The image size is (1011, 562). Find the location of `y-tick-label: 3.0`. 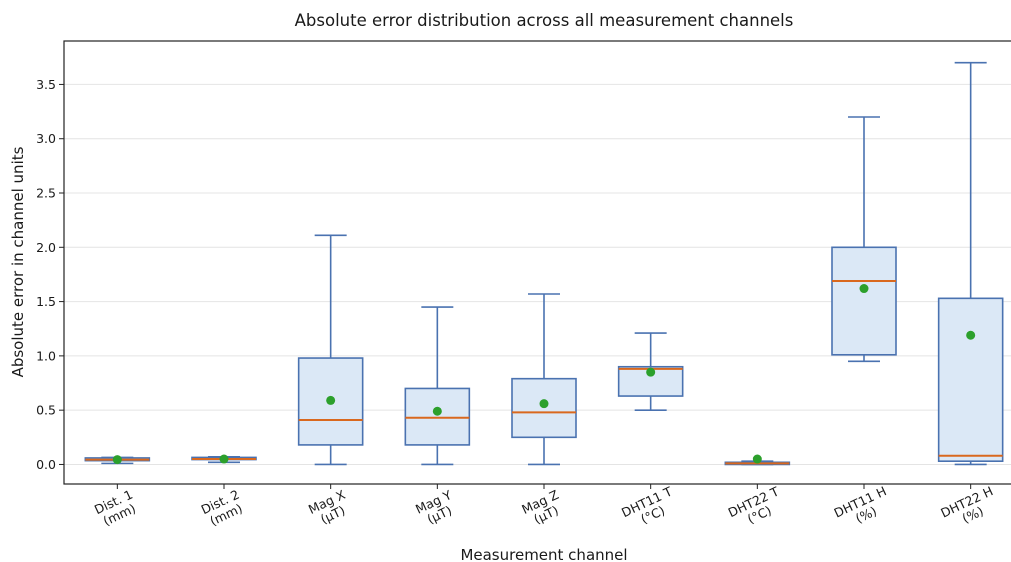

y-tick-label: 3.0 is located at coordinates (46, 138).